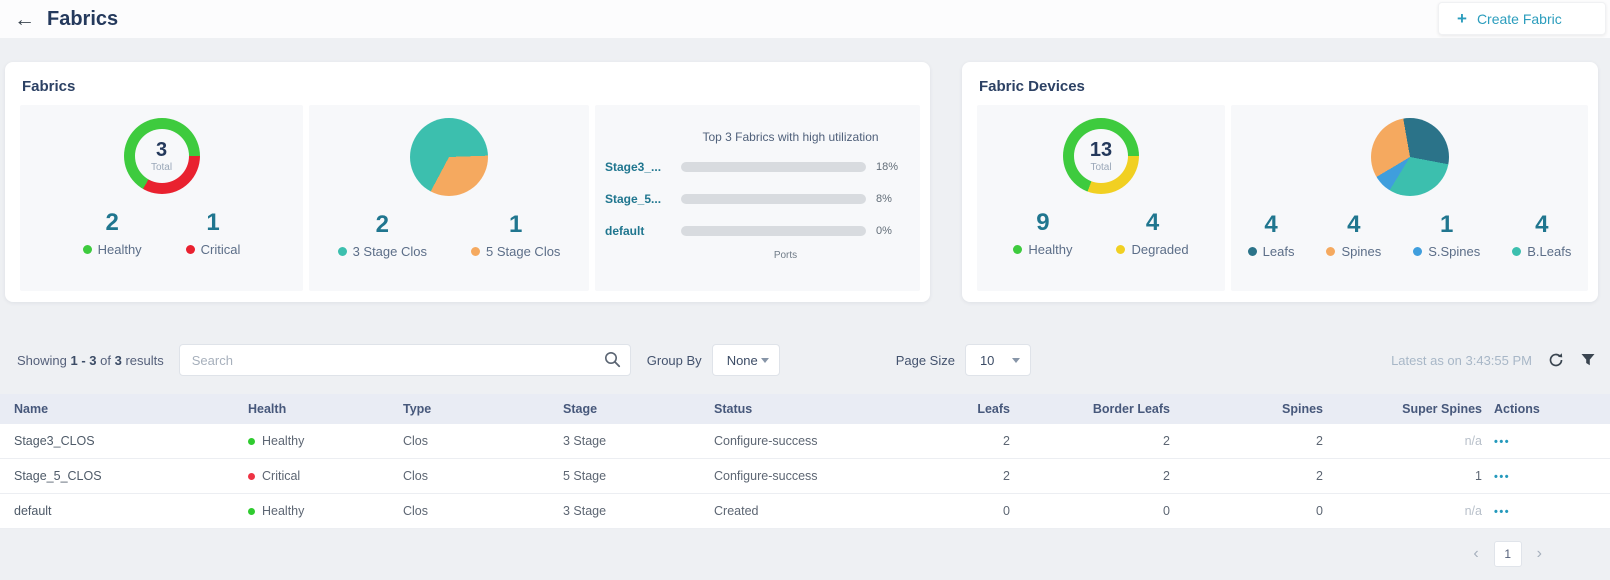 This screenshot has width=1610, height=580. I want to click on fabrics-stage-stats: 2 3 Stage Clos 1 5 Stage Clos, so click(449, 235).